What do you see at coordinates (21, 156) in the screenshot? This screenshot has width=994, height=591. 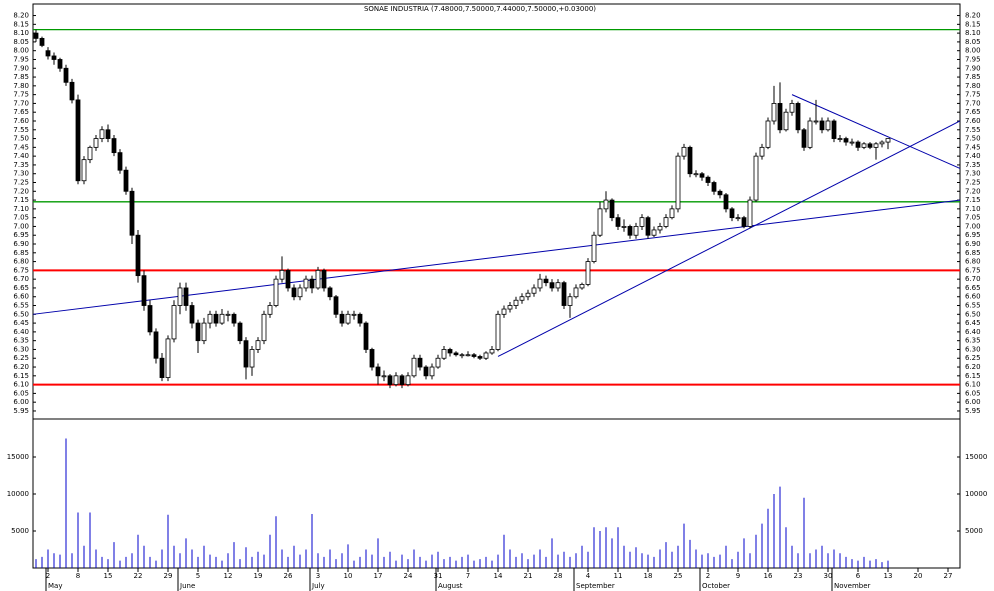 I see `y-tick-label: 7.40` at bounding box center [21, 156].